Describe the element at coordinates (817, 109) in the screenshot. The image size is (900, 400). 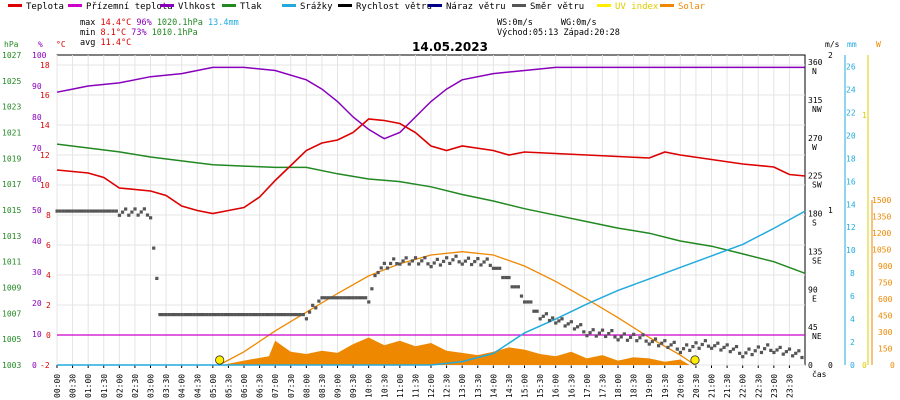
I see `dir-tick-label: NW` at that location.